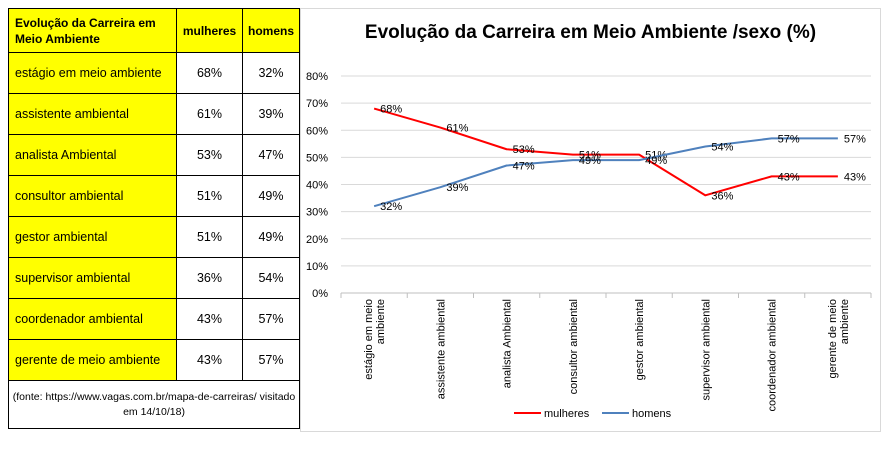 This screenshot has height=449, width=892. Describe the element at coordinates (317, 186) in the screenshot. I see `y-tick-label: 40%` at that location.